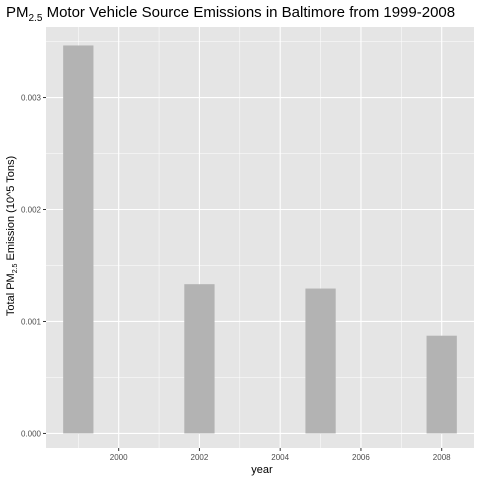 The image size is (480, 480). I want to click on x-tick-label: 2000, so click(119, 457).